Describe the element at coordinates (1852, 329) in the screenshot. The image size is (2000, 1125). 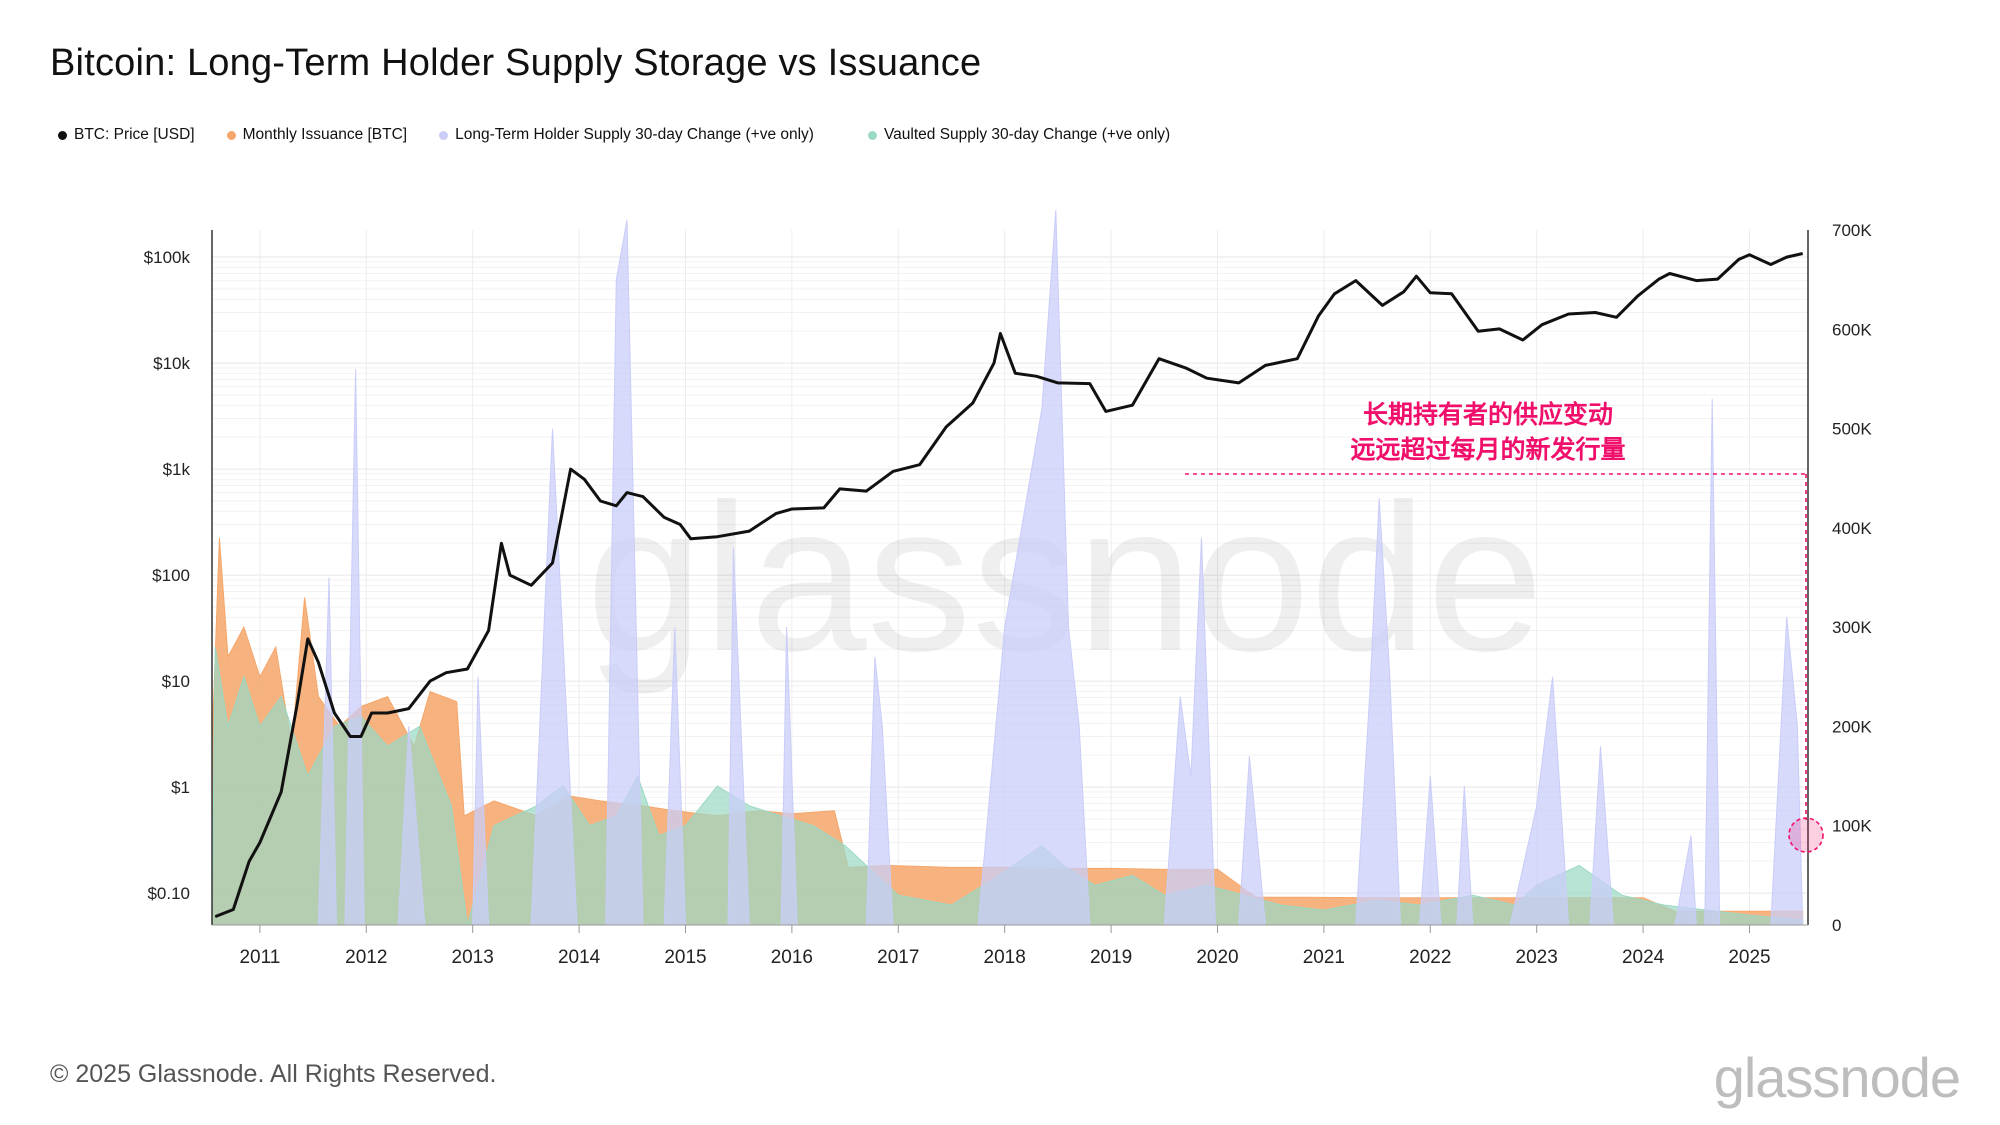
I see `y-right-tick-label: 600K` at that location.